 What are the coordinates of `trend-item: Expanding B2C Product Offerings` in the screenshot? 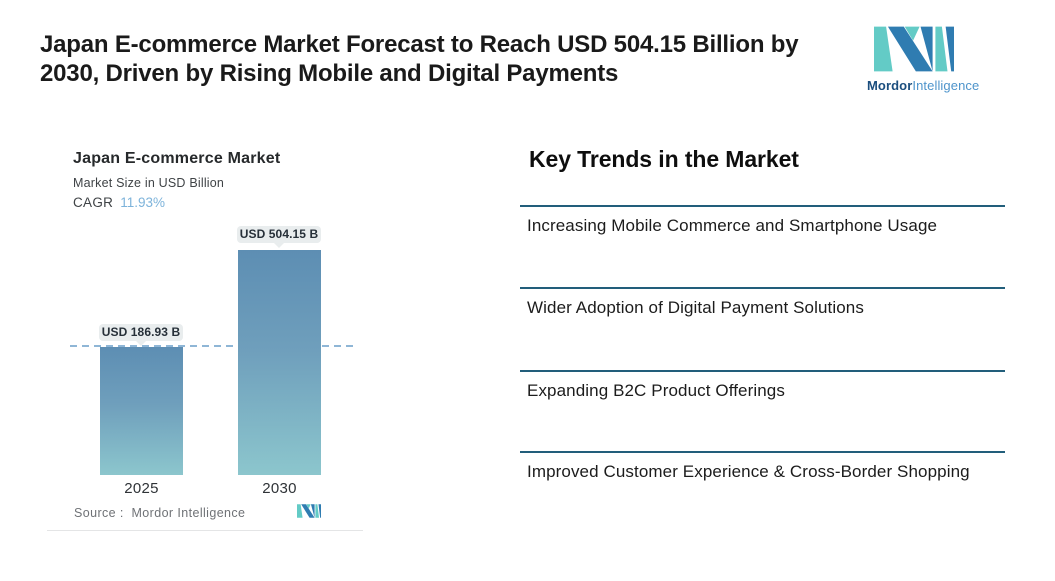 It's located at (762, 385).